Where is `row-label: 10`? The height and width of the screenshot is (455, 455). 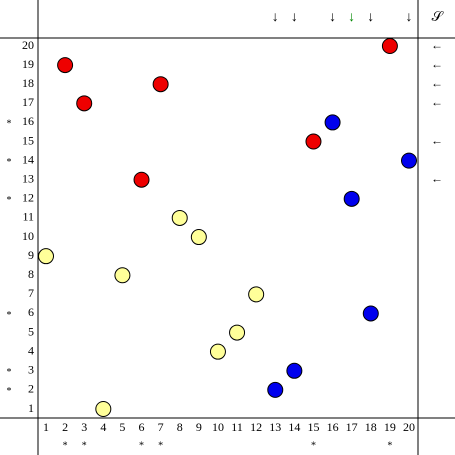
row-label: 10 is located at coordinates (28, 236).